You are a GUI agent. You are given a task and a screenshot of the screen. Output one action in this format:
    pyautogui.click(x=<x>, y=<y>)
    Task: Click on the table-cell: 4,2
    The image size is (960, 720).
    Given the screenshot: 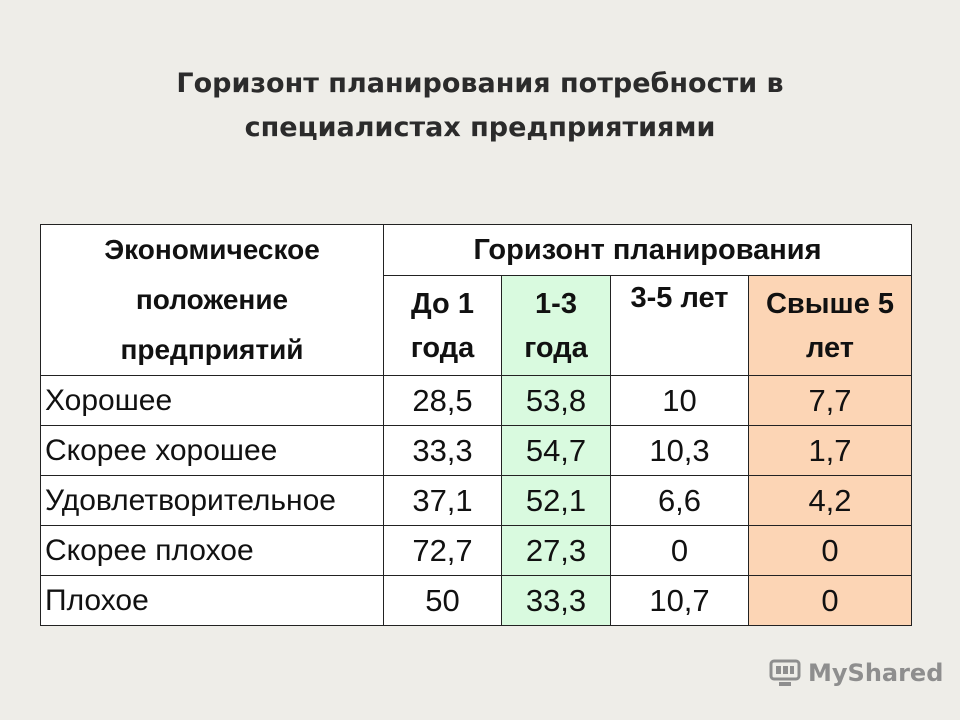 What is the action you would take?
    pyautogui.click(x=830, y=500)
    